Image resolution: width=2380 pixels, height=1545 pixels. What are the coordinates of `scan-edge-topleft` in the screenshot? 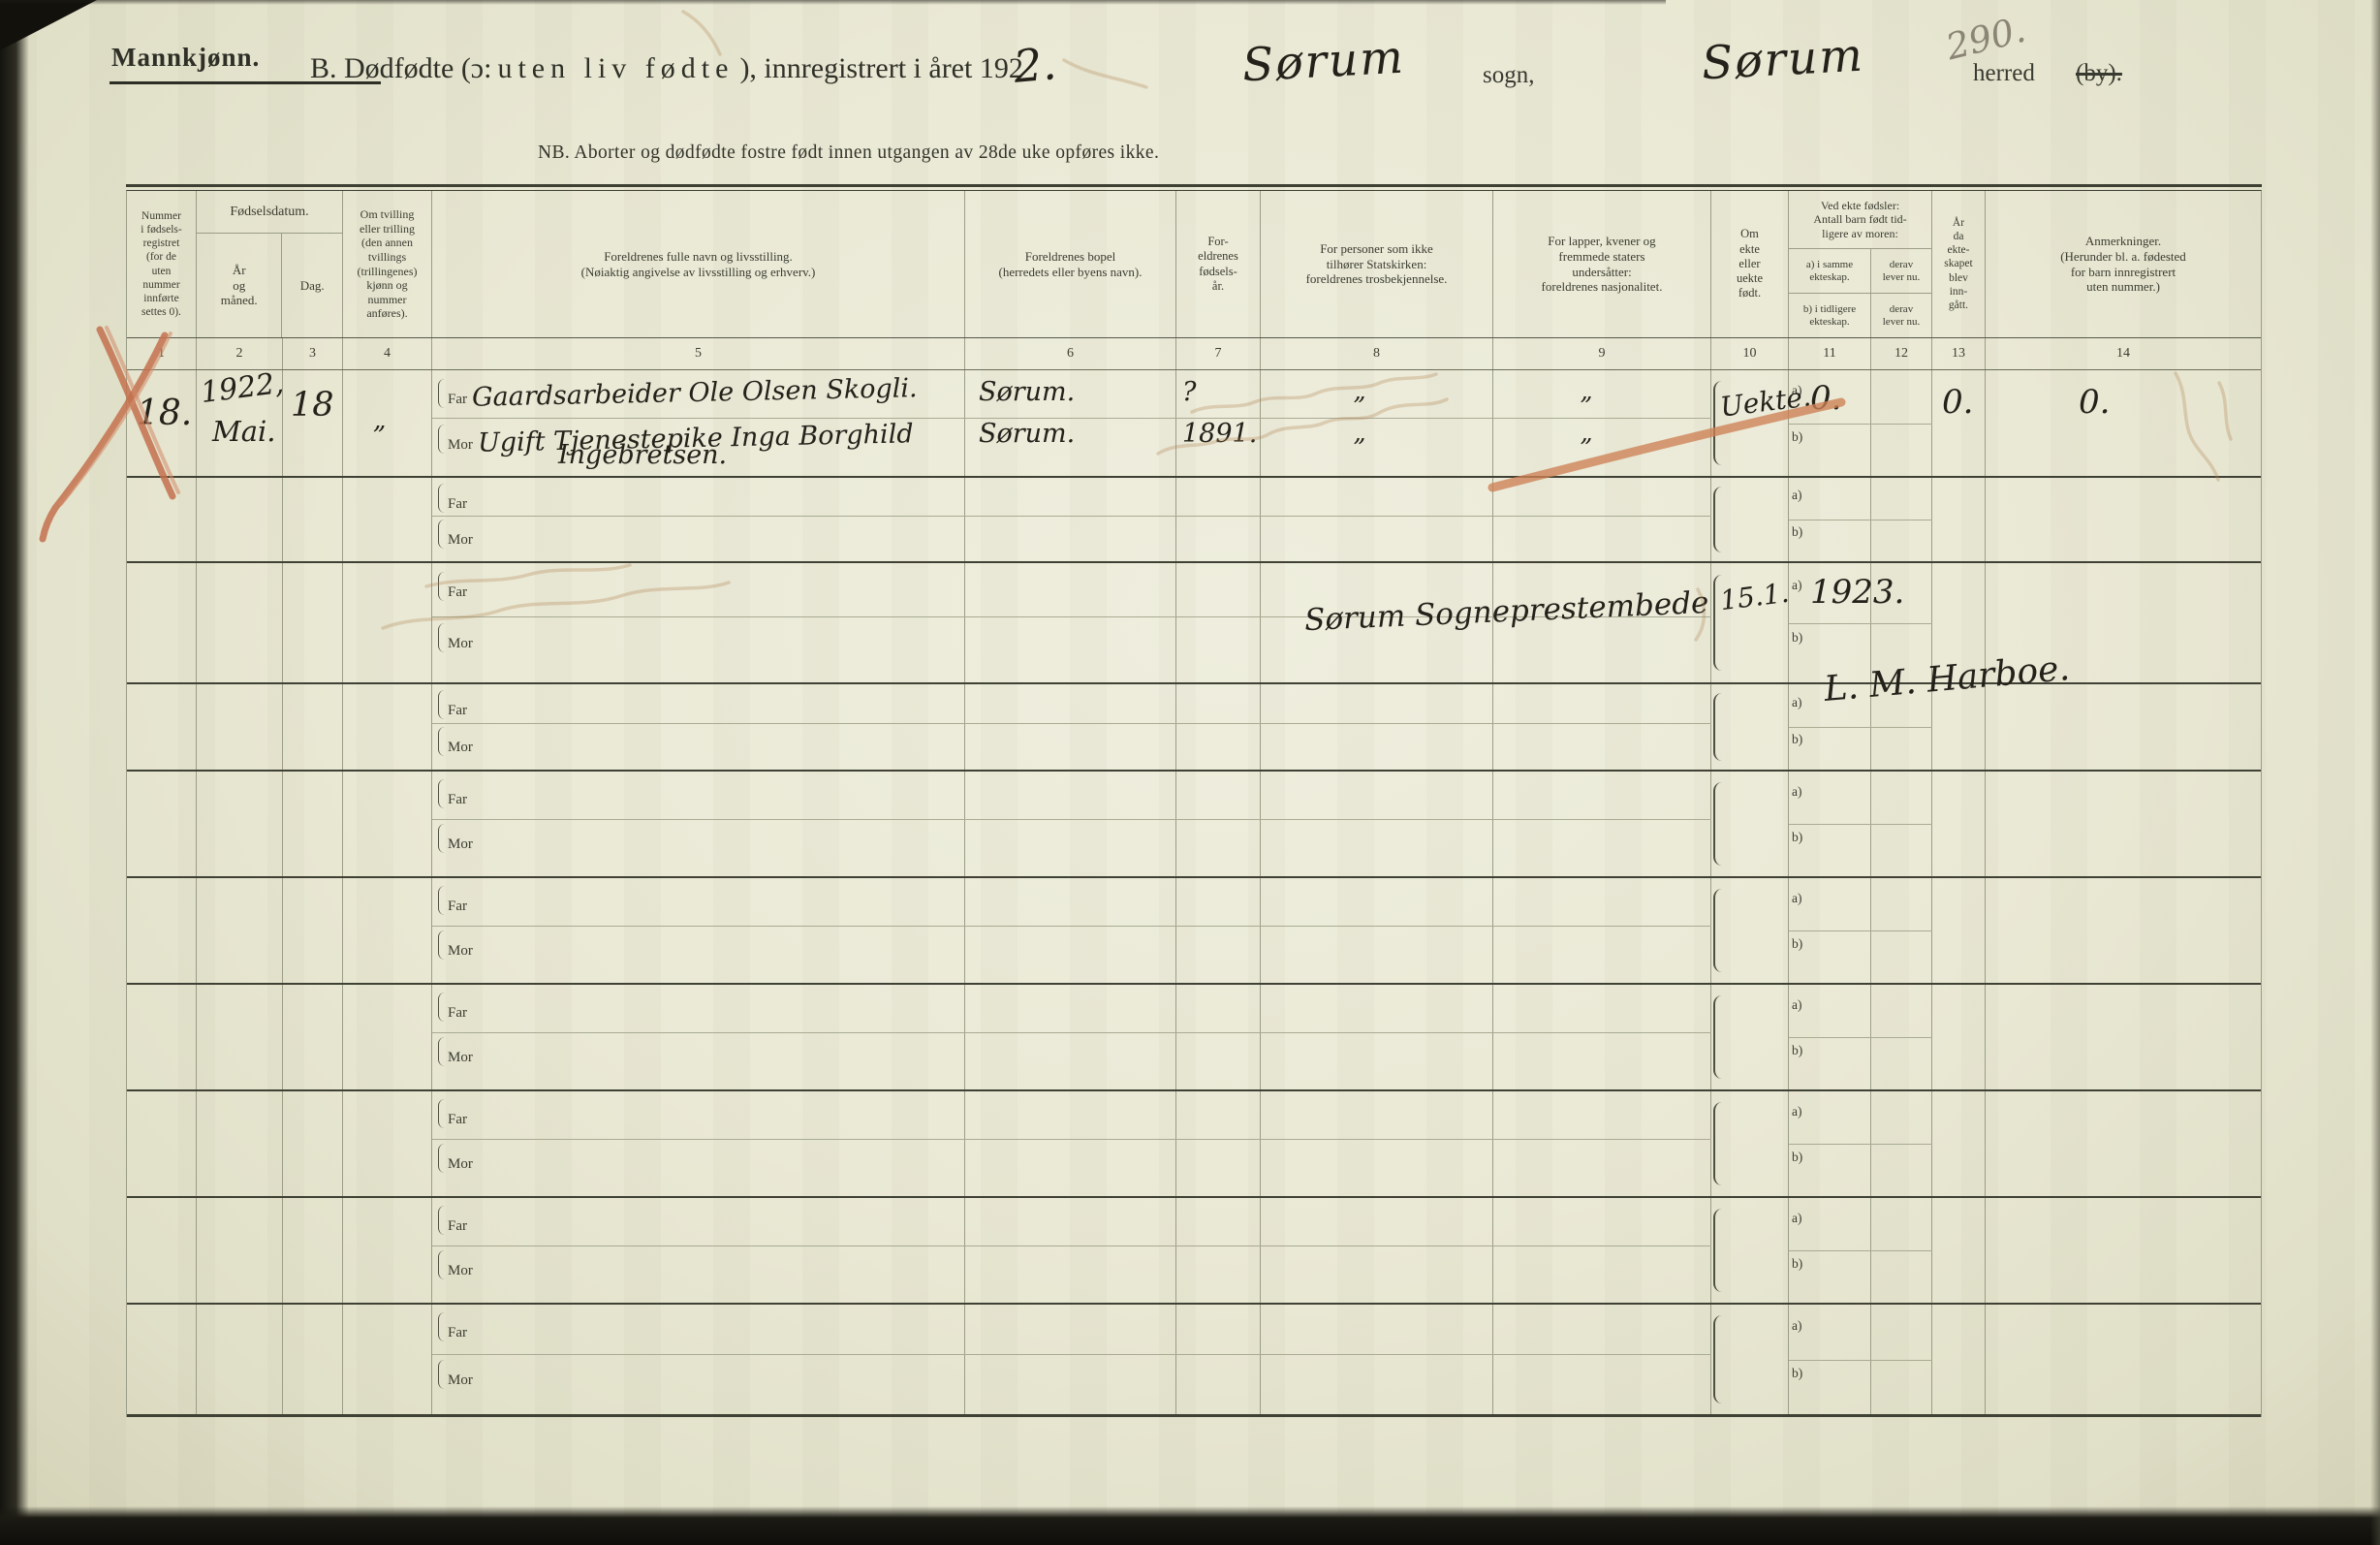 It's located at (48, 25).